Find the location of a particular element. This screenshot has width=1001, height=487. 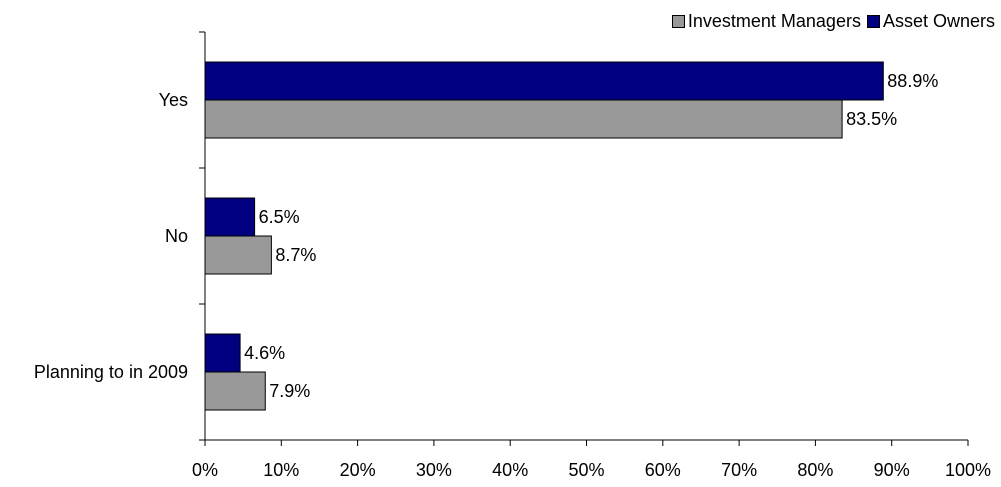

category-label: Yes is located at coordinates (173, 100).